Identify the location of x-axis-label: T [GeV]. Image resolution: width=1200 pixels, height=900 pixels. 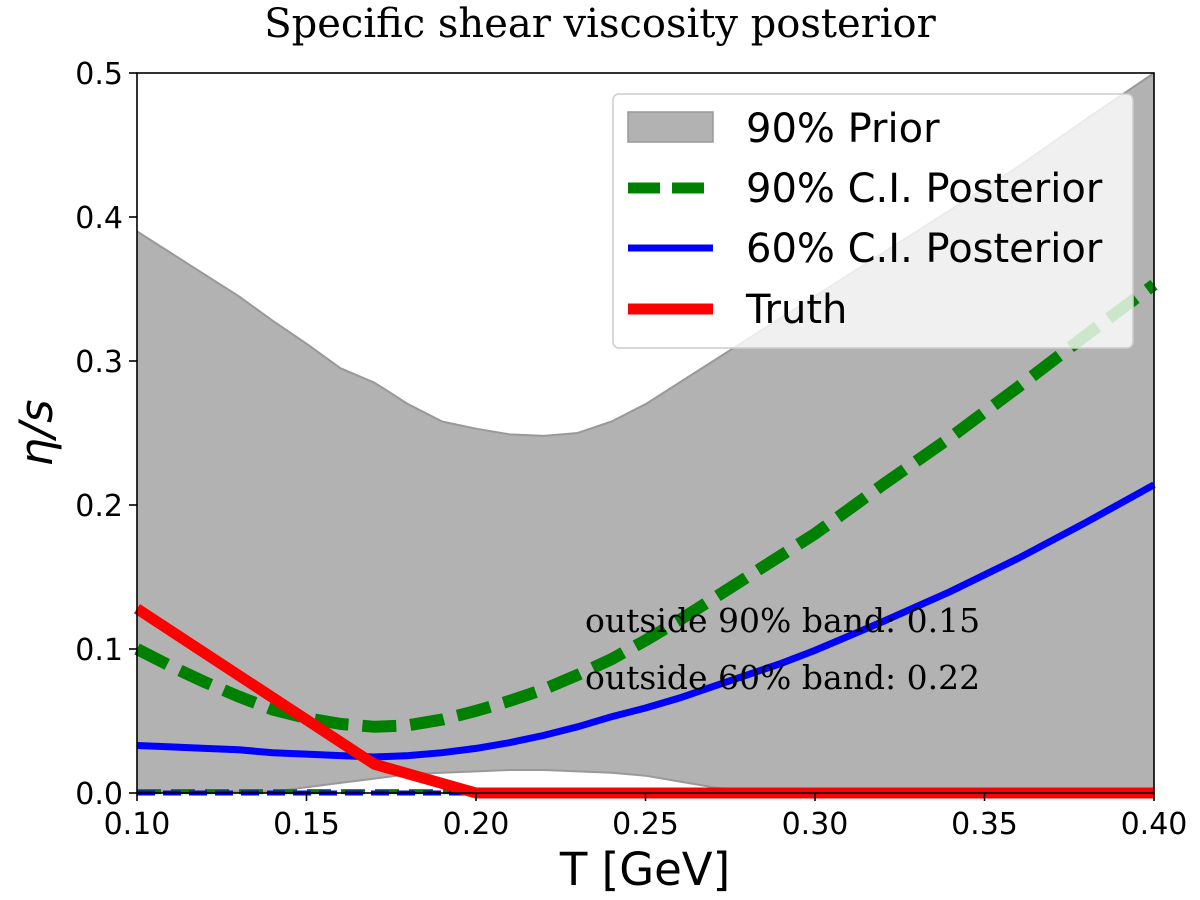
(644, 869).